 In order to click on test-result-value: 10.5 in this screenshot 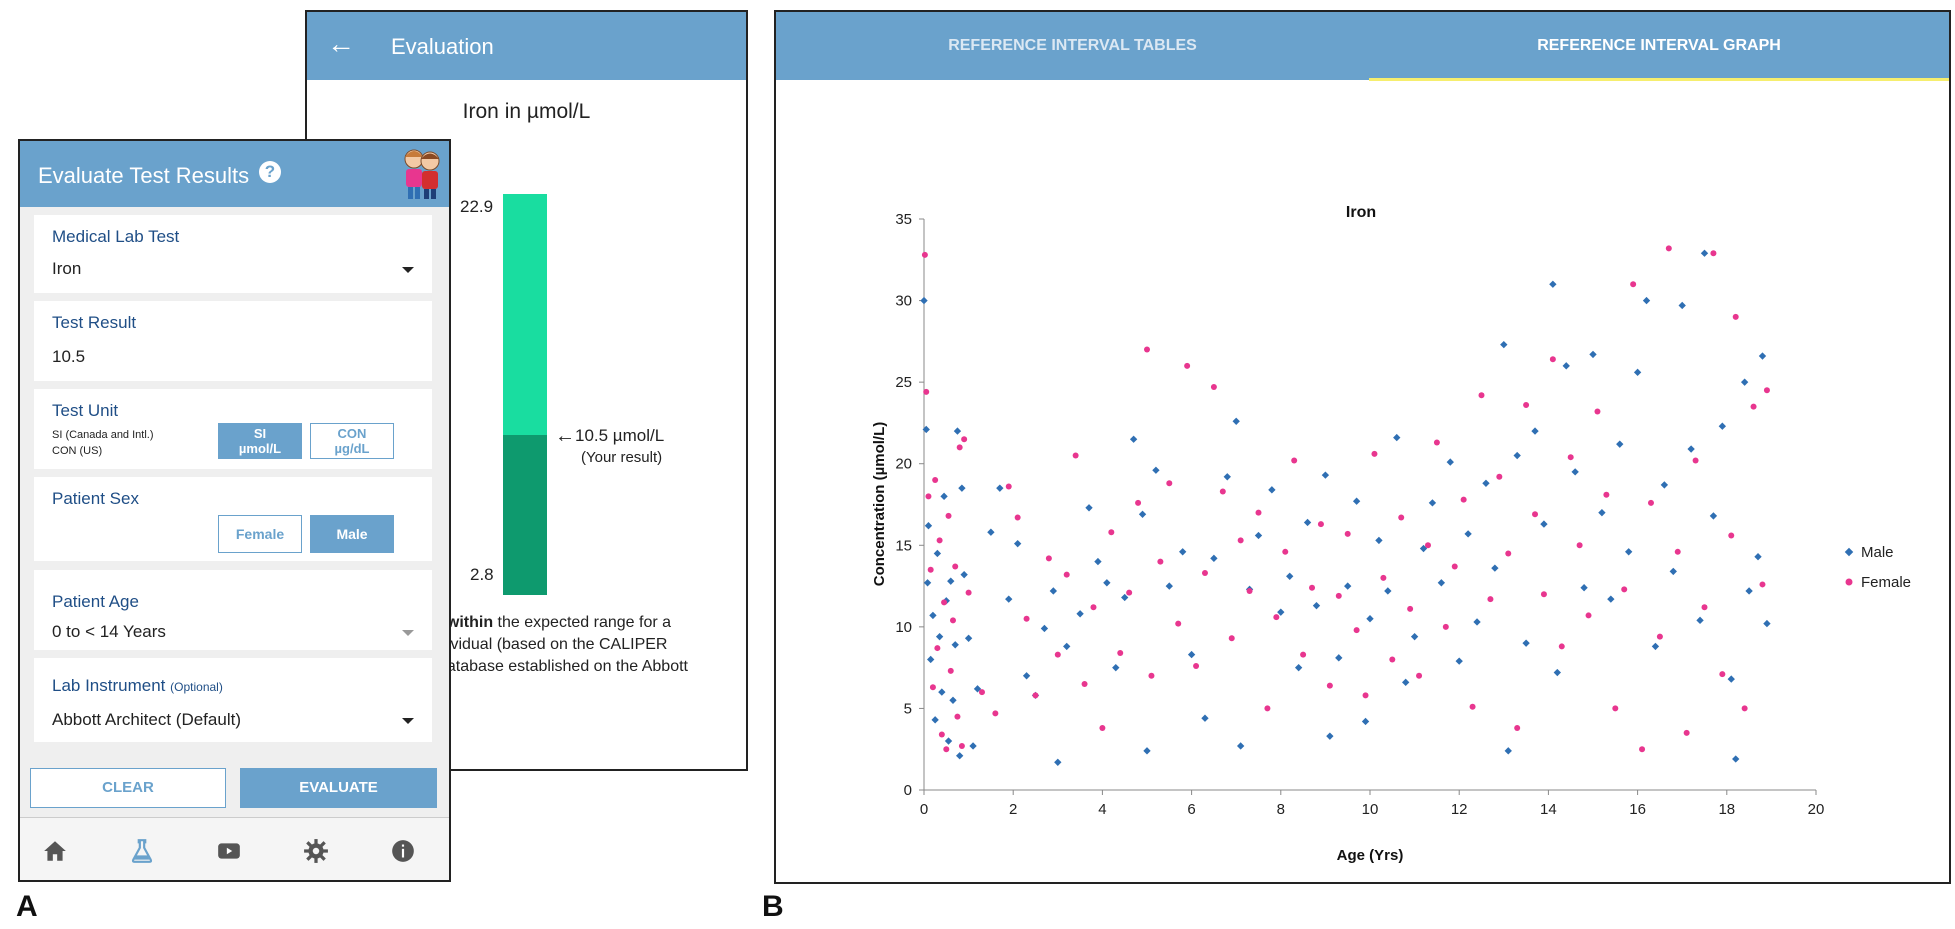, I will do `click(69, 356)`.